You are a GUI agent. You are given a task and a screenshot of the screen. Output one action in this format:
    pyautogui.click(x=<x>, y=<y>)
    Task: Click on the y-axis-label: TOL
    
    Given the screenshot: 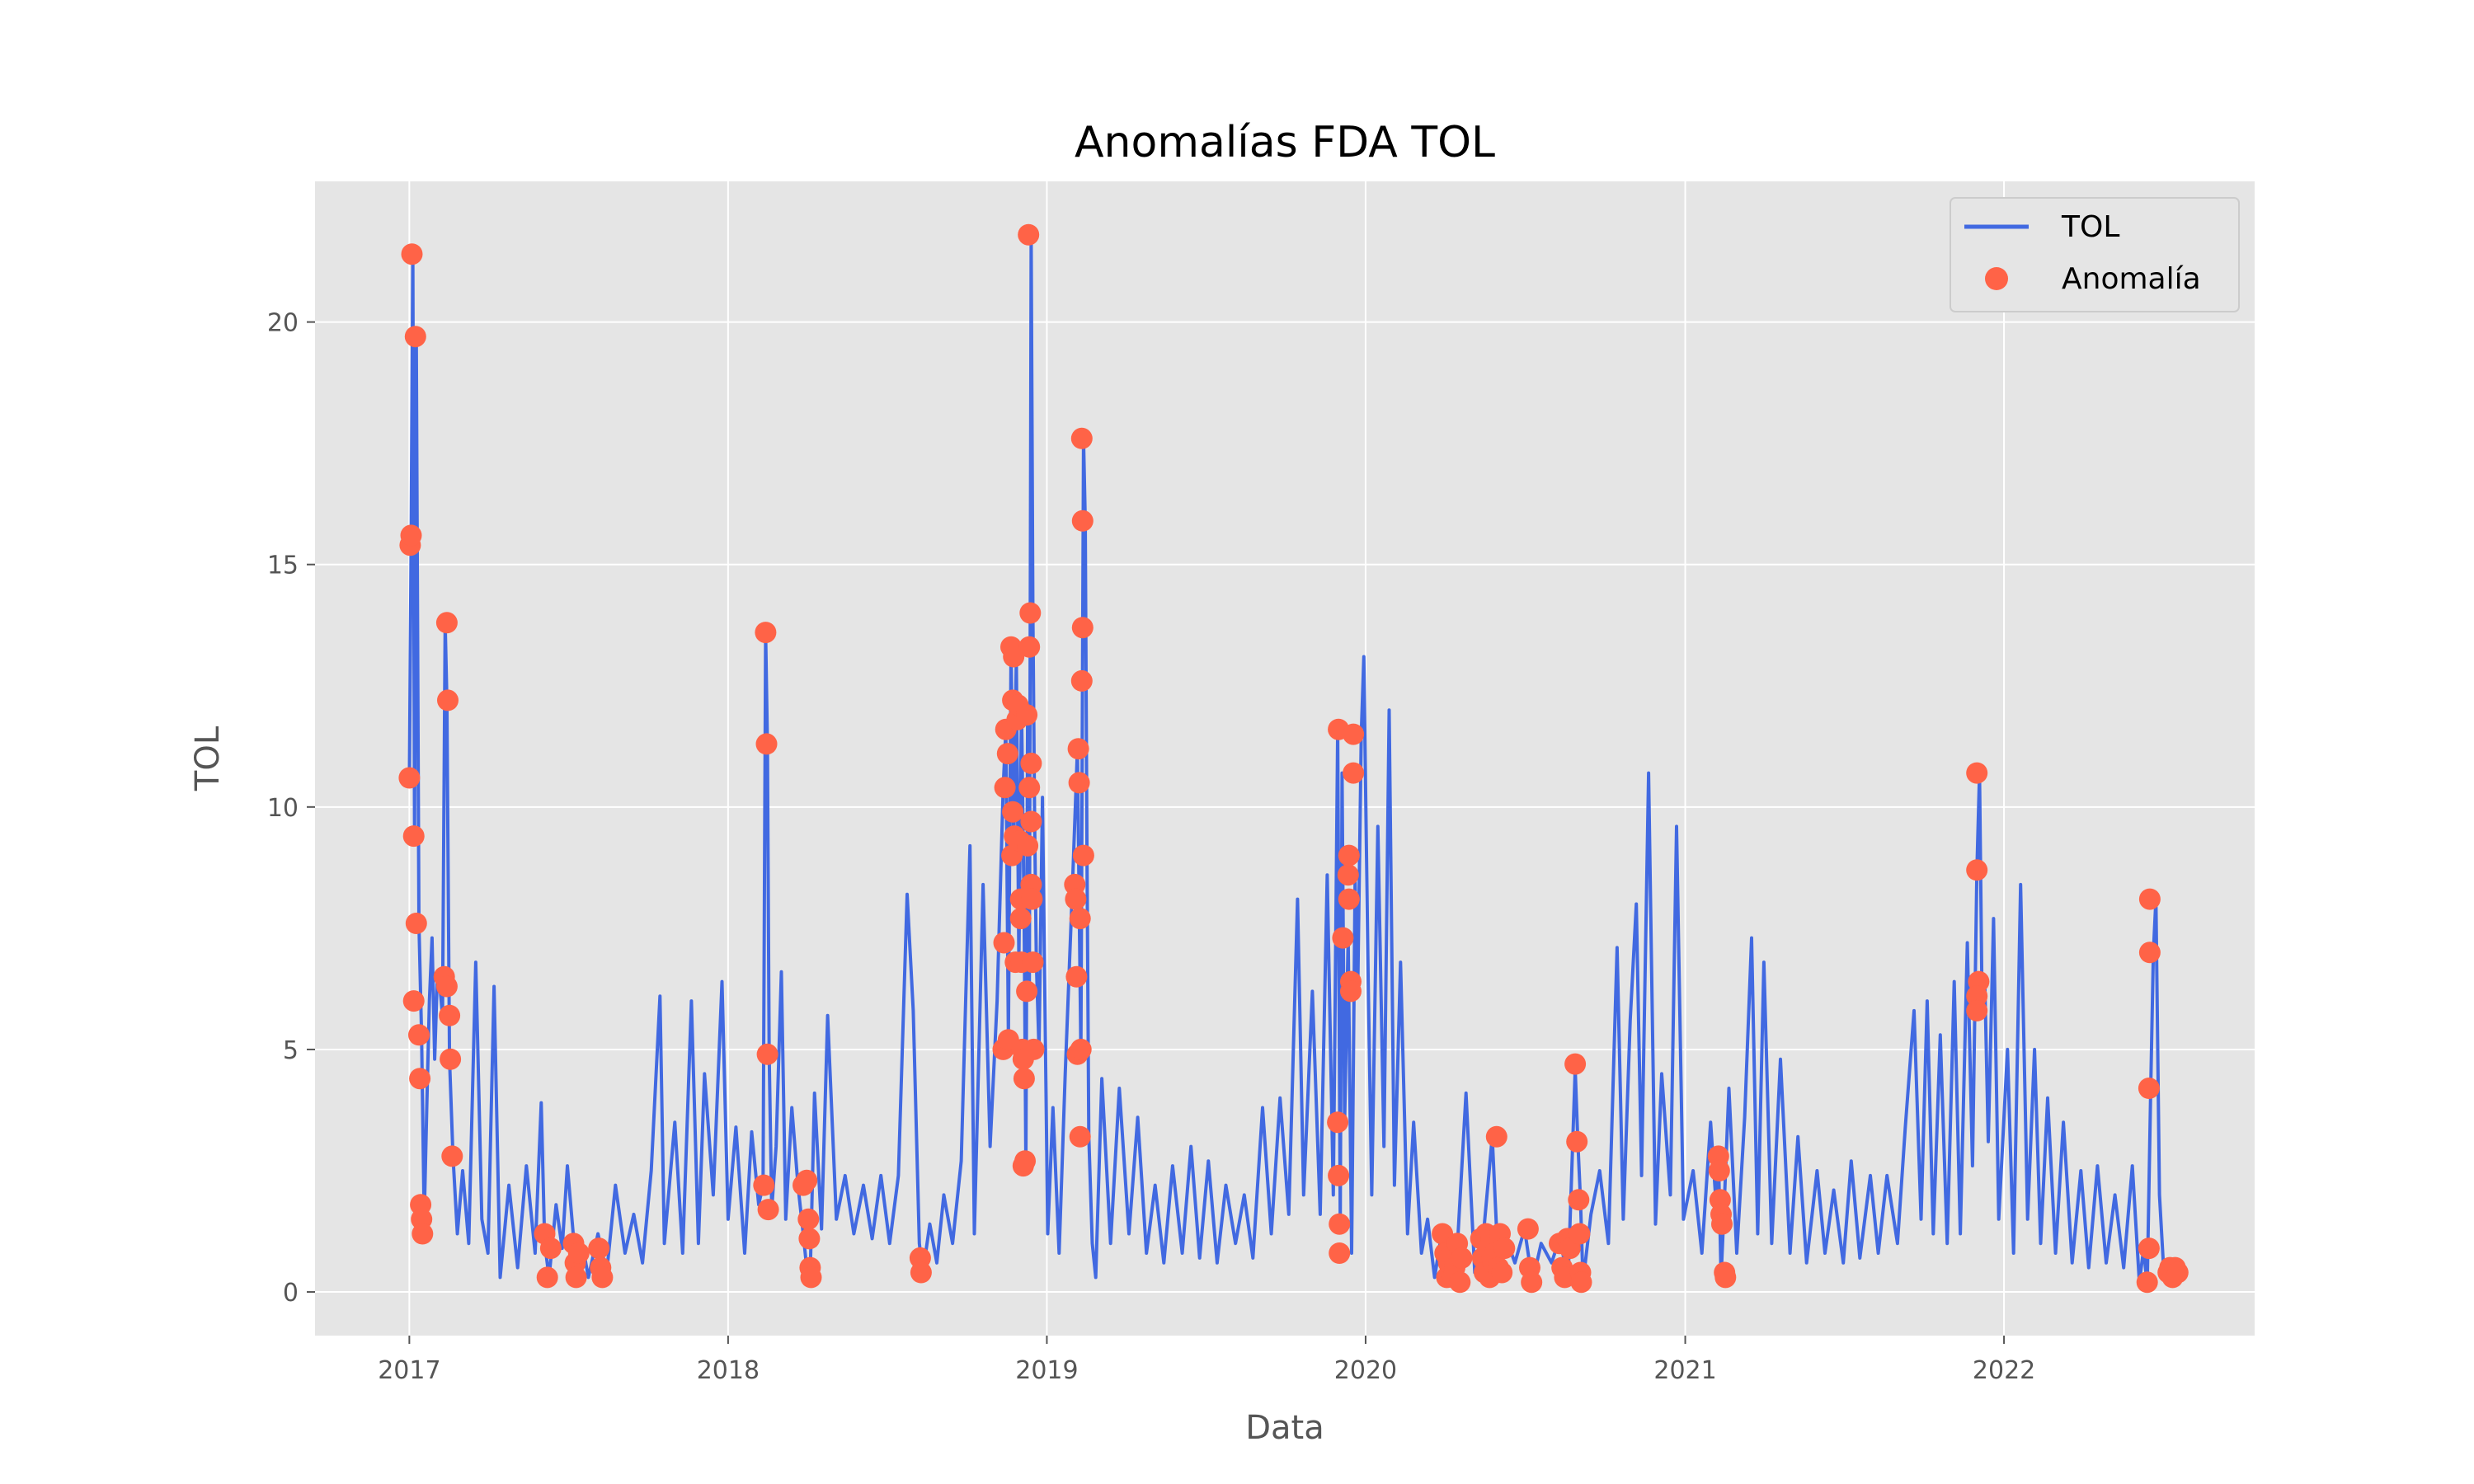 What is the action you would take?
    pyautogui.click(x=208, y=758)
    